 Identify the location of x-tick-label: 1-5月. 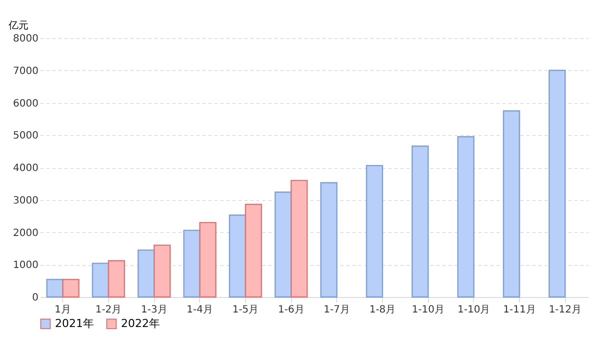
(245, 310).